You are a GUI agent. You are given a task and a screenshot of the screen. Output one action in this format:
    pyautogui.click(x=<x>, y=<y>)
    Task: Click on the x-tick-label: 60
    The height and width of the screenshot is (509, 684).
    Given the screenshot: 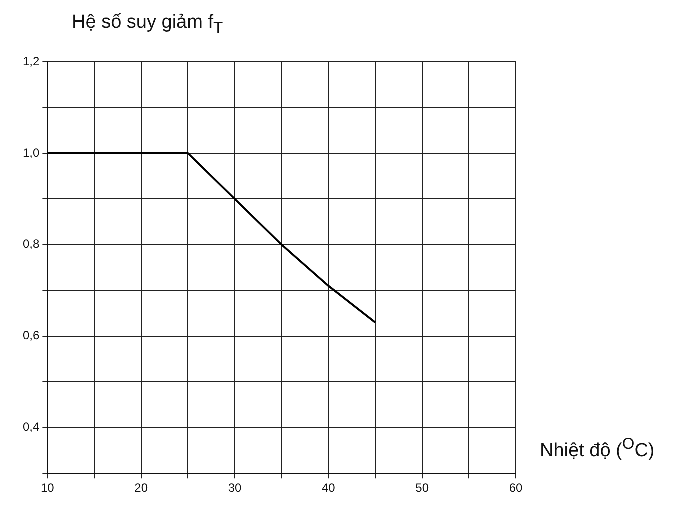 What is the action you would take?
    pyautogui.click(x=516, y=488)
    